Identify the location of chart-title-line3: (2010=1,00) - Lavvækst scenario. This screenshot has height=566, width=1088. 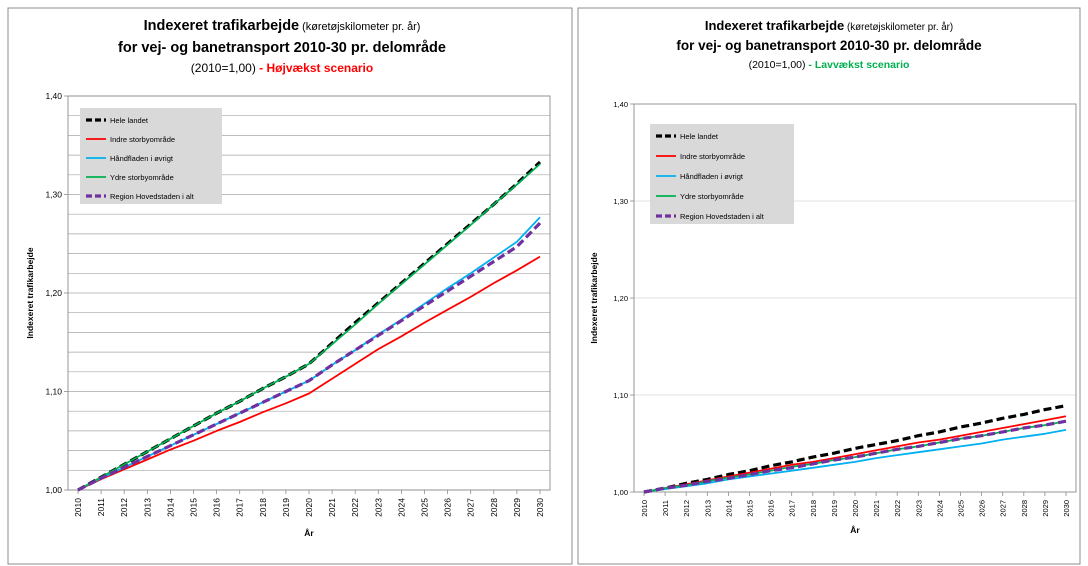
(829, 65).